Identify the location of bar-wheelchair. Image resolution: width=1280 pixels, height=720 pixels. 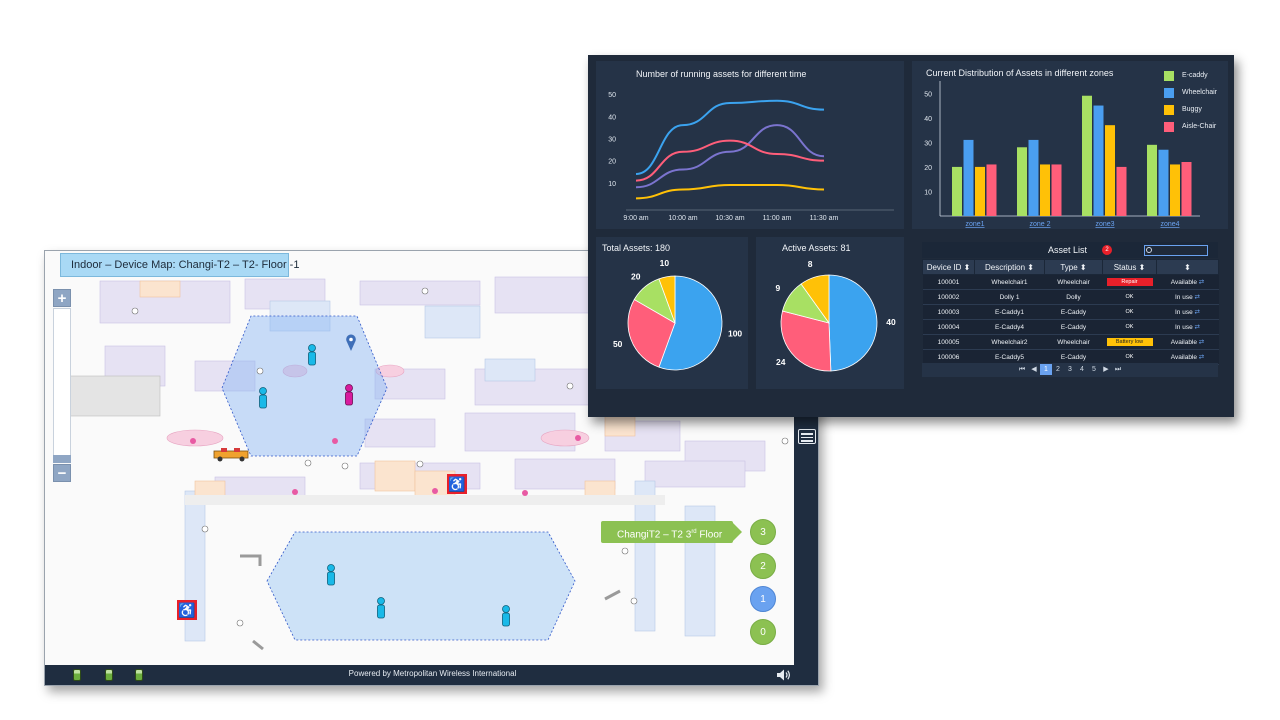
(1033, 177).